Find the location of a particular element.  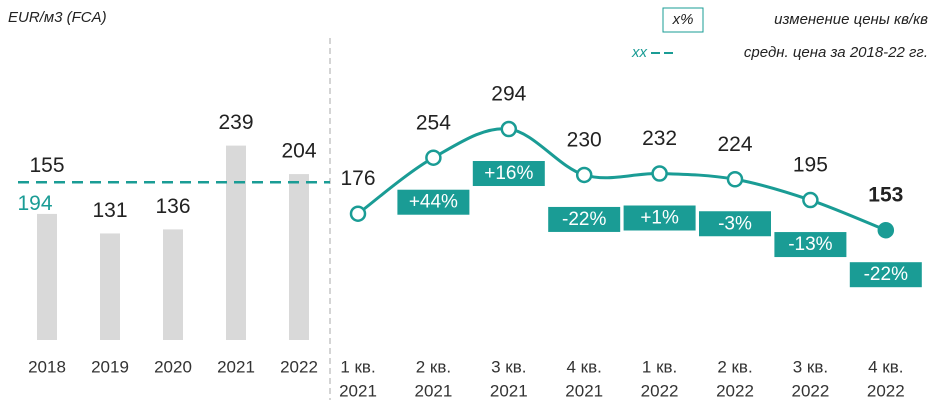

change-label: +1% is located at coordinates (659, 218).